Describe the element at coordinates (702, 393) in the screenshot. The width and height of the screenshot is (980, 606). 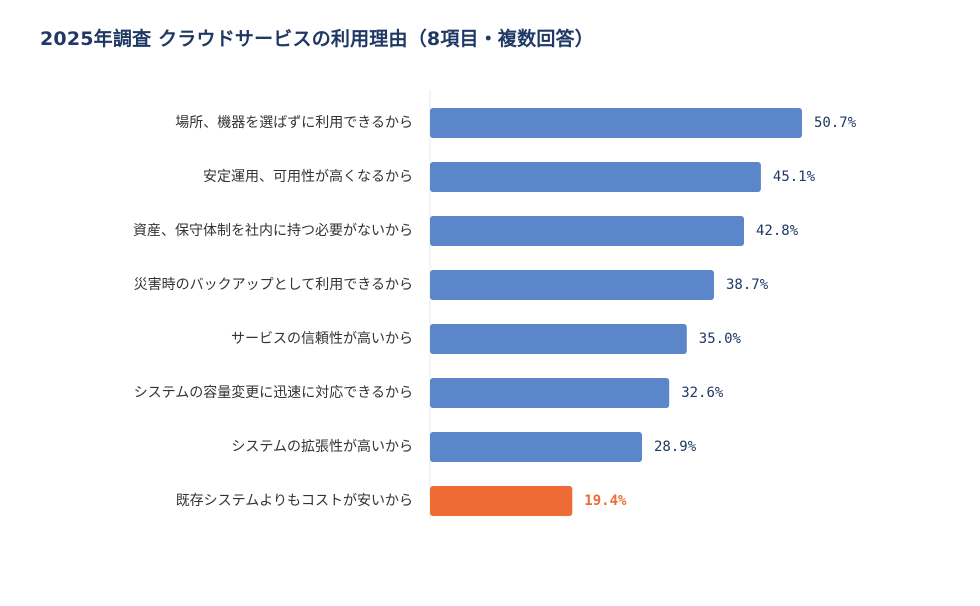
I see `value-label: 32.6%` at that location.